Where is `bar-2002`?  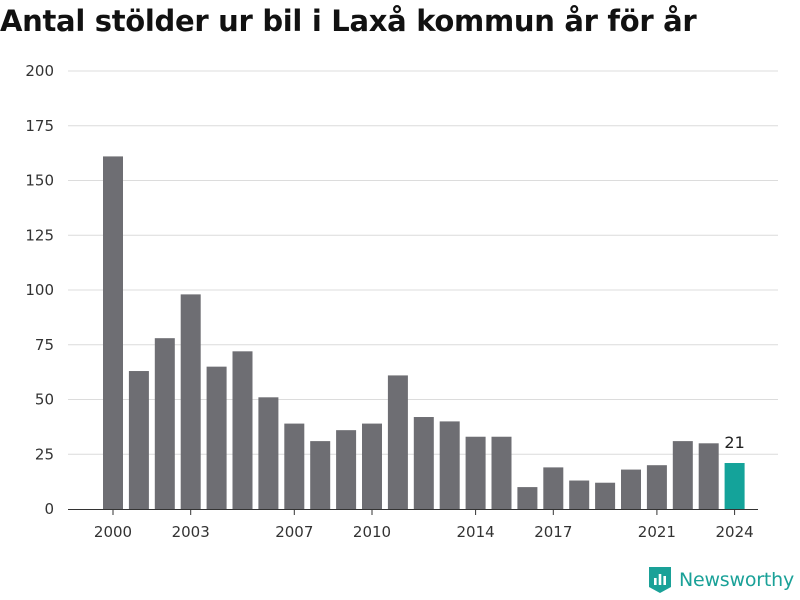 bar-2002 is located at coordinates (164, 423).